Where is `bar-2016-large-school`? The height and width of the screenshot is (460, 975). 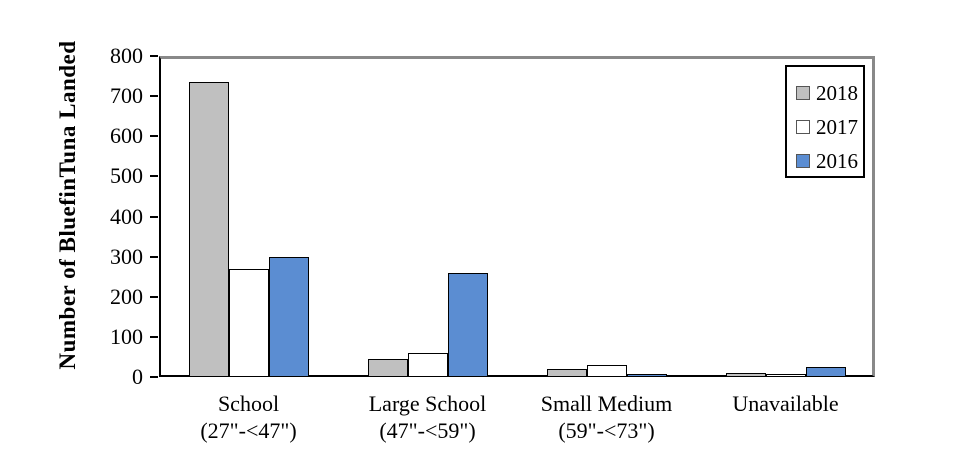
bar-2016-large-school is located at coordinates (467, 324).